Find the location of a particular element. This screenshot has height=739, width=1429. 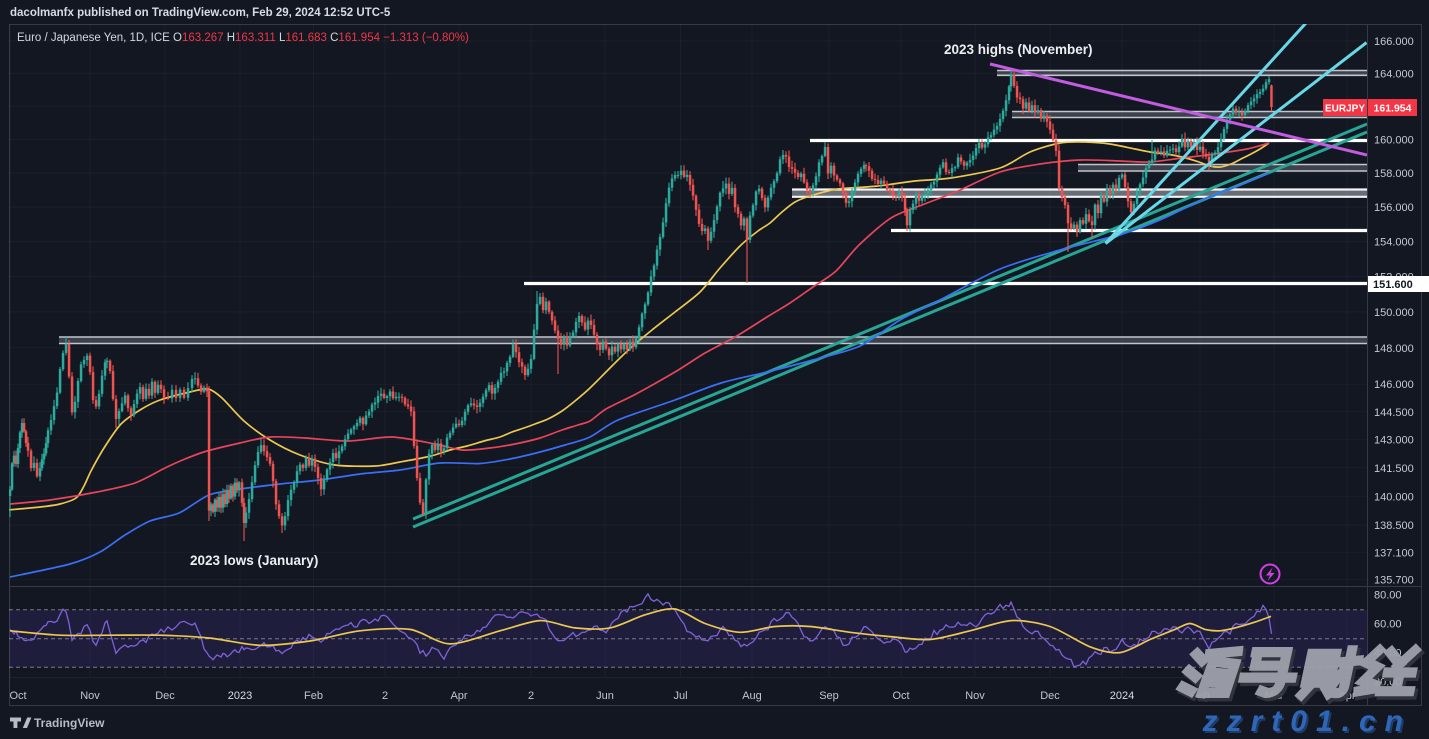

svg-text: 2023 is located at coordinates (240, 696).